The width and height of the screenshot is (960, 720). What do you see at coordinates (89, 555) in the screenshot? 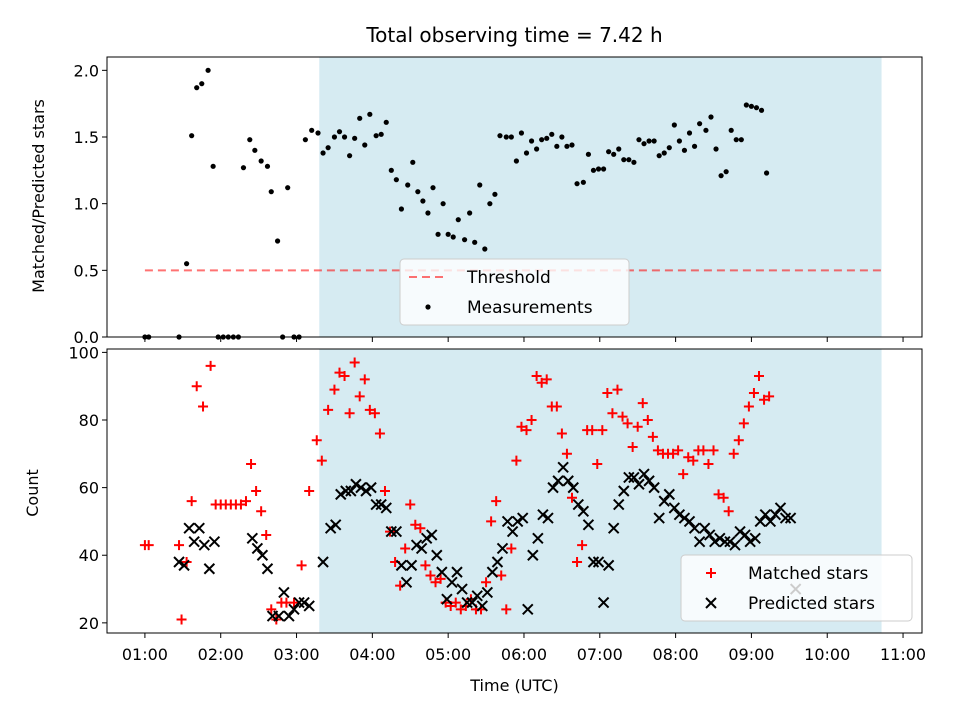
I see `y-tick-label: 40` at bounding box center [89, 555].